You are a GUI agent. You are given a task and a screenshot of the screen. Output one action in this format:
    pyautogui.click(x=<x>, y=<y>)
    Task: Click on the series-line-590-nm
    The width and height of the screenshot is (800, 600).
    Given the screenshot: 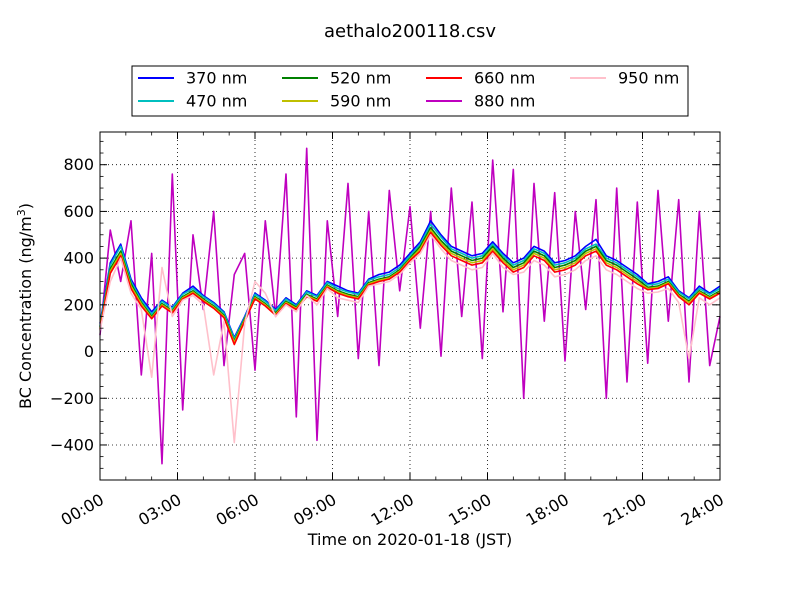 What is the action you would take?
    pyautogui.click(x=410, y=286)
    